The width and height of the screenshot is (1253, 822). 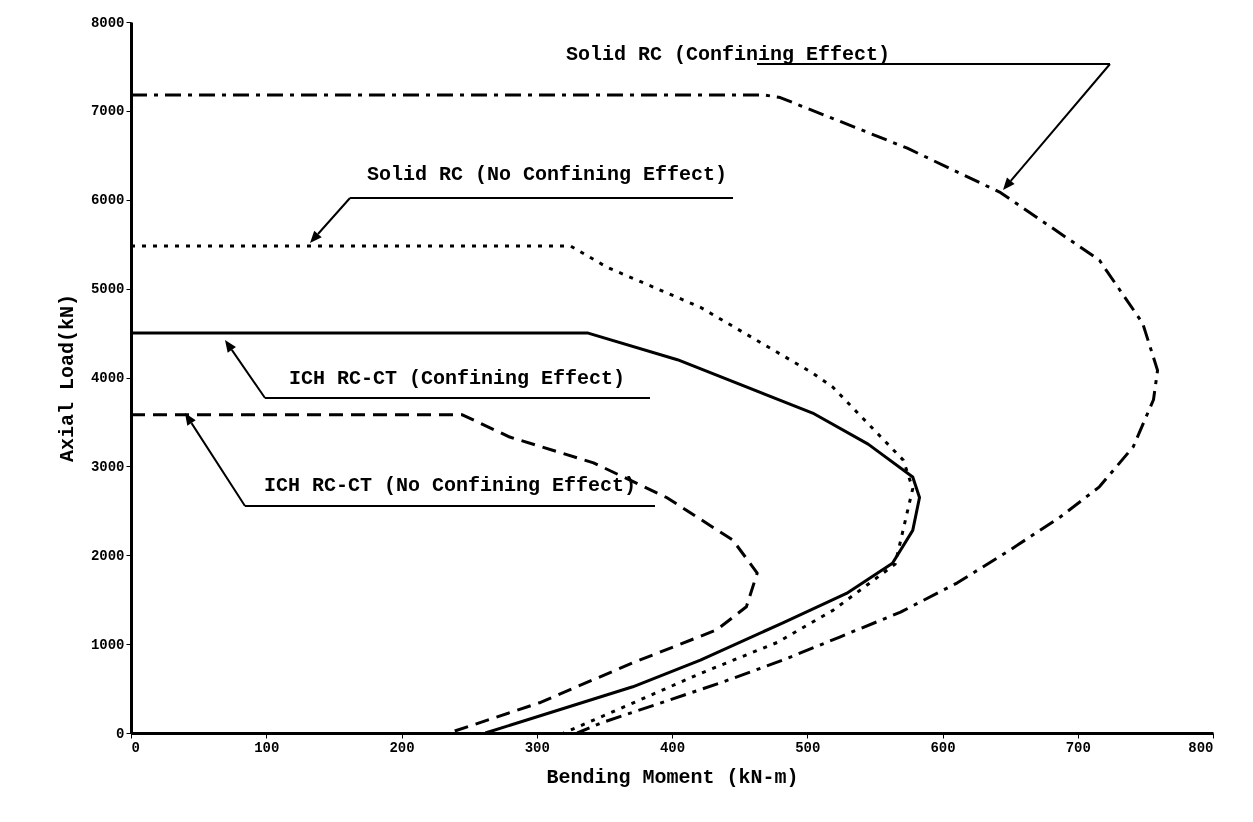 What do you see at coordinates (1201, 747) in the screenshot?
I see `x-tick-label: 800` at bounding box center [1201, 747].